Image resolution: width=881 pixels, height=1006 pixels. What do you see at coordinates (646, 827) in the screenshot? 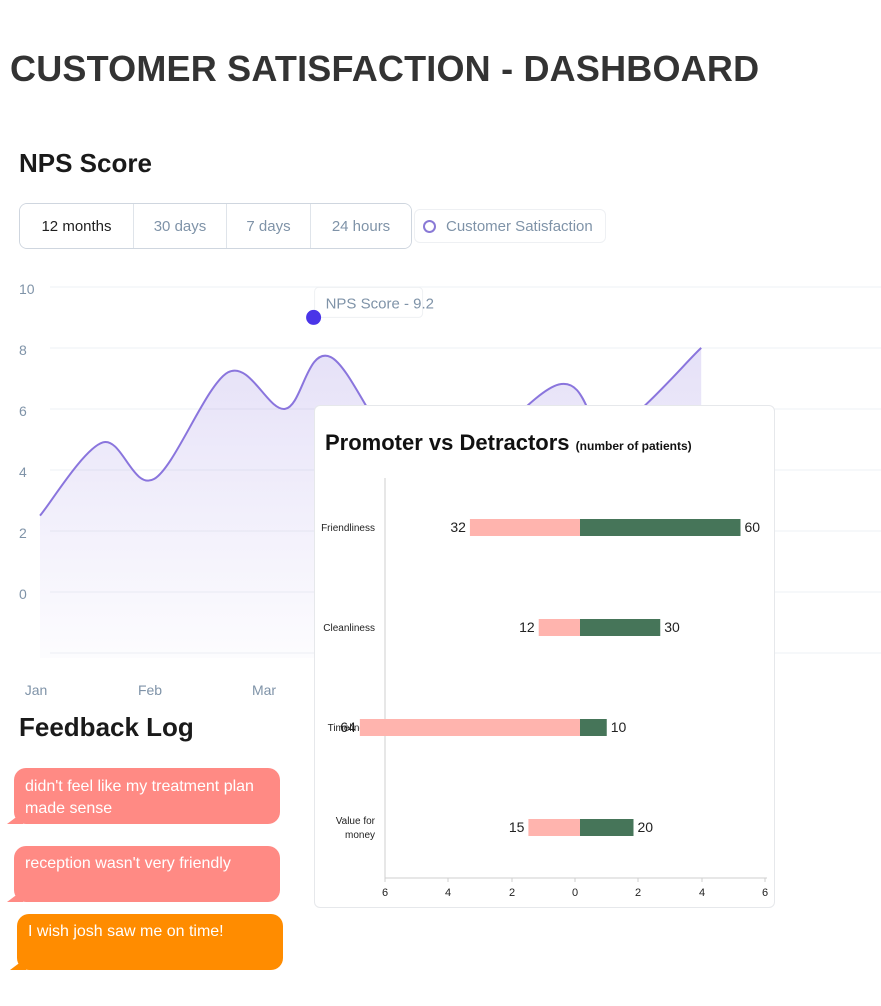
I see `promoter-value-label: 20` at bounding box center [646, 827].